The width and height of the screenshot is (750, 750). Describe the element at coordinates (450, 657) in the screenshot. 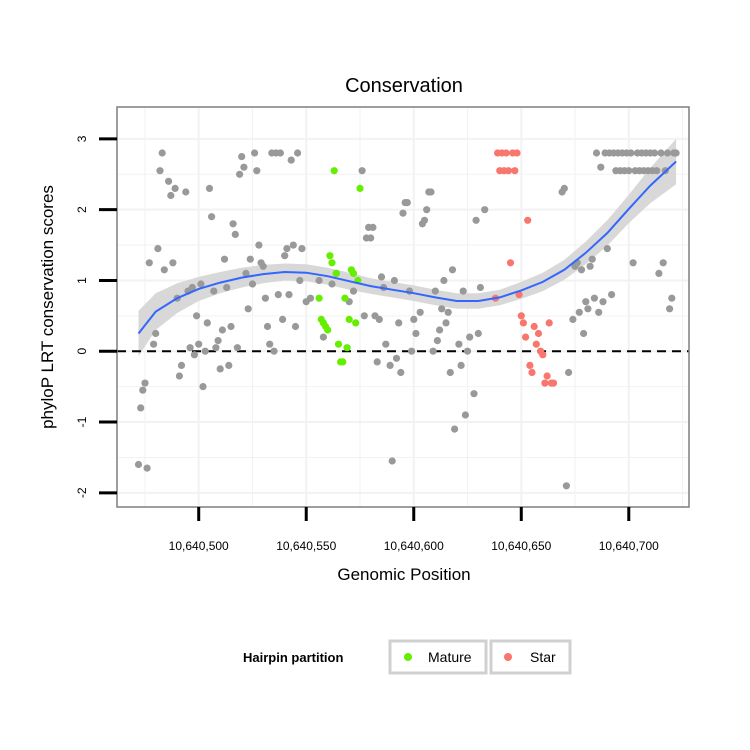

I see `legend-label-mature: Mature` at that location.